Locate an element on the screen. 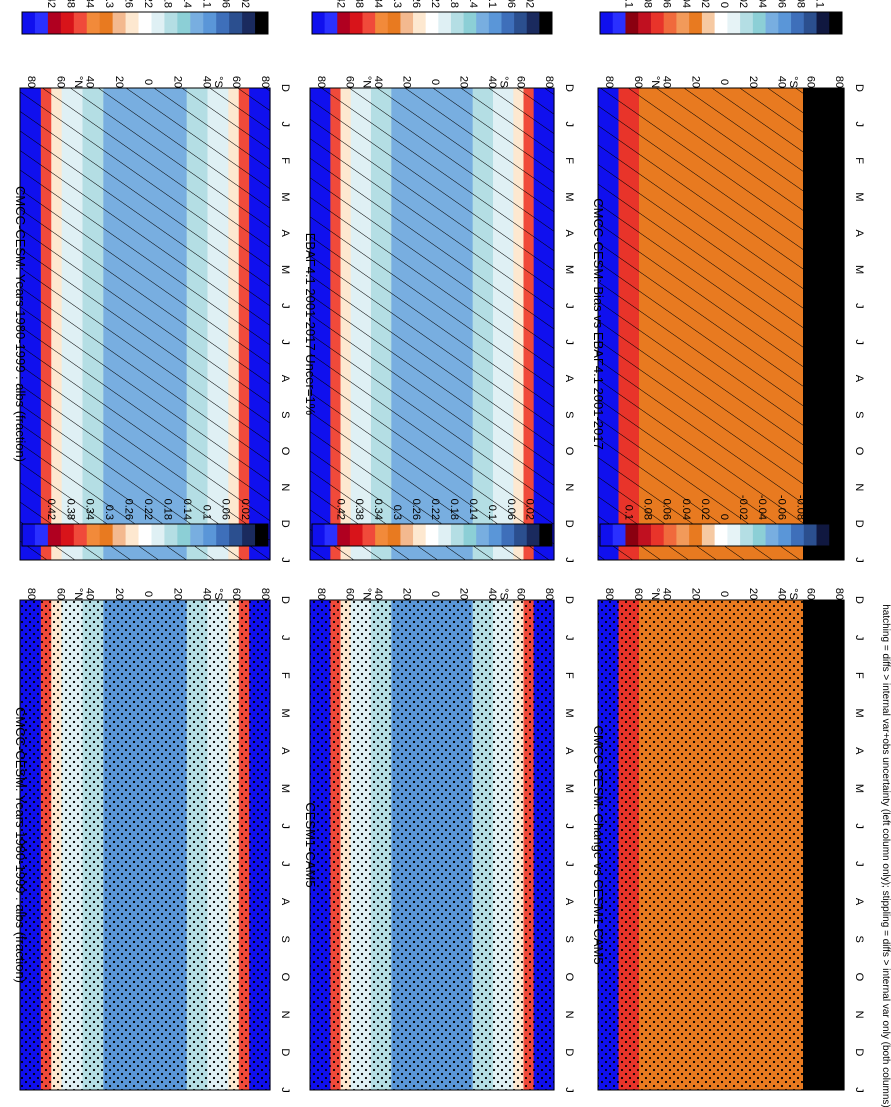  colorbar-label: -0.08 is located at coordinates (800, 507).